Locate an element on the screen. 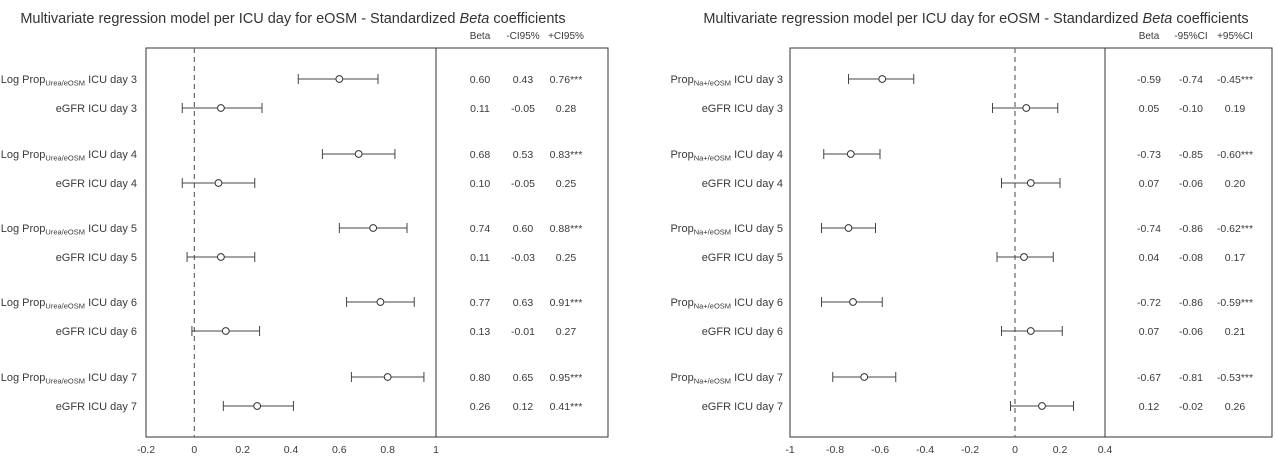  x-tick-label: -0.8 is located at coordinates (835, 450).